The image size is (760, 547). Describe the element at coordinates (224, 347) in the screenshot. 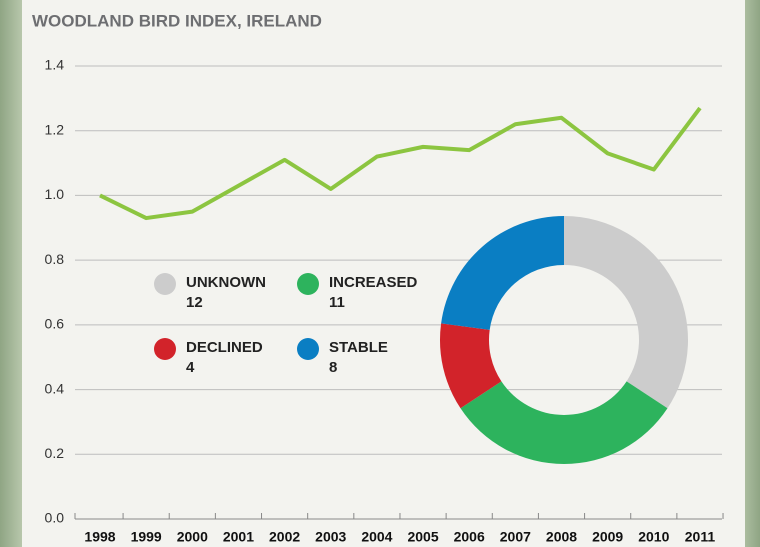

I see `legend-label: DECLINED` at that location.